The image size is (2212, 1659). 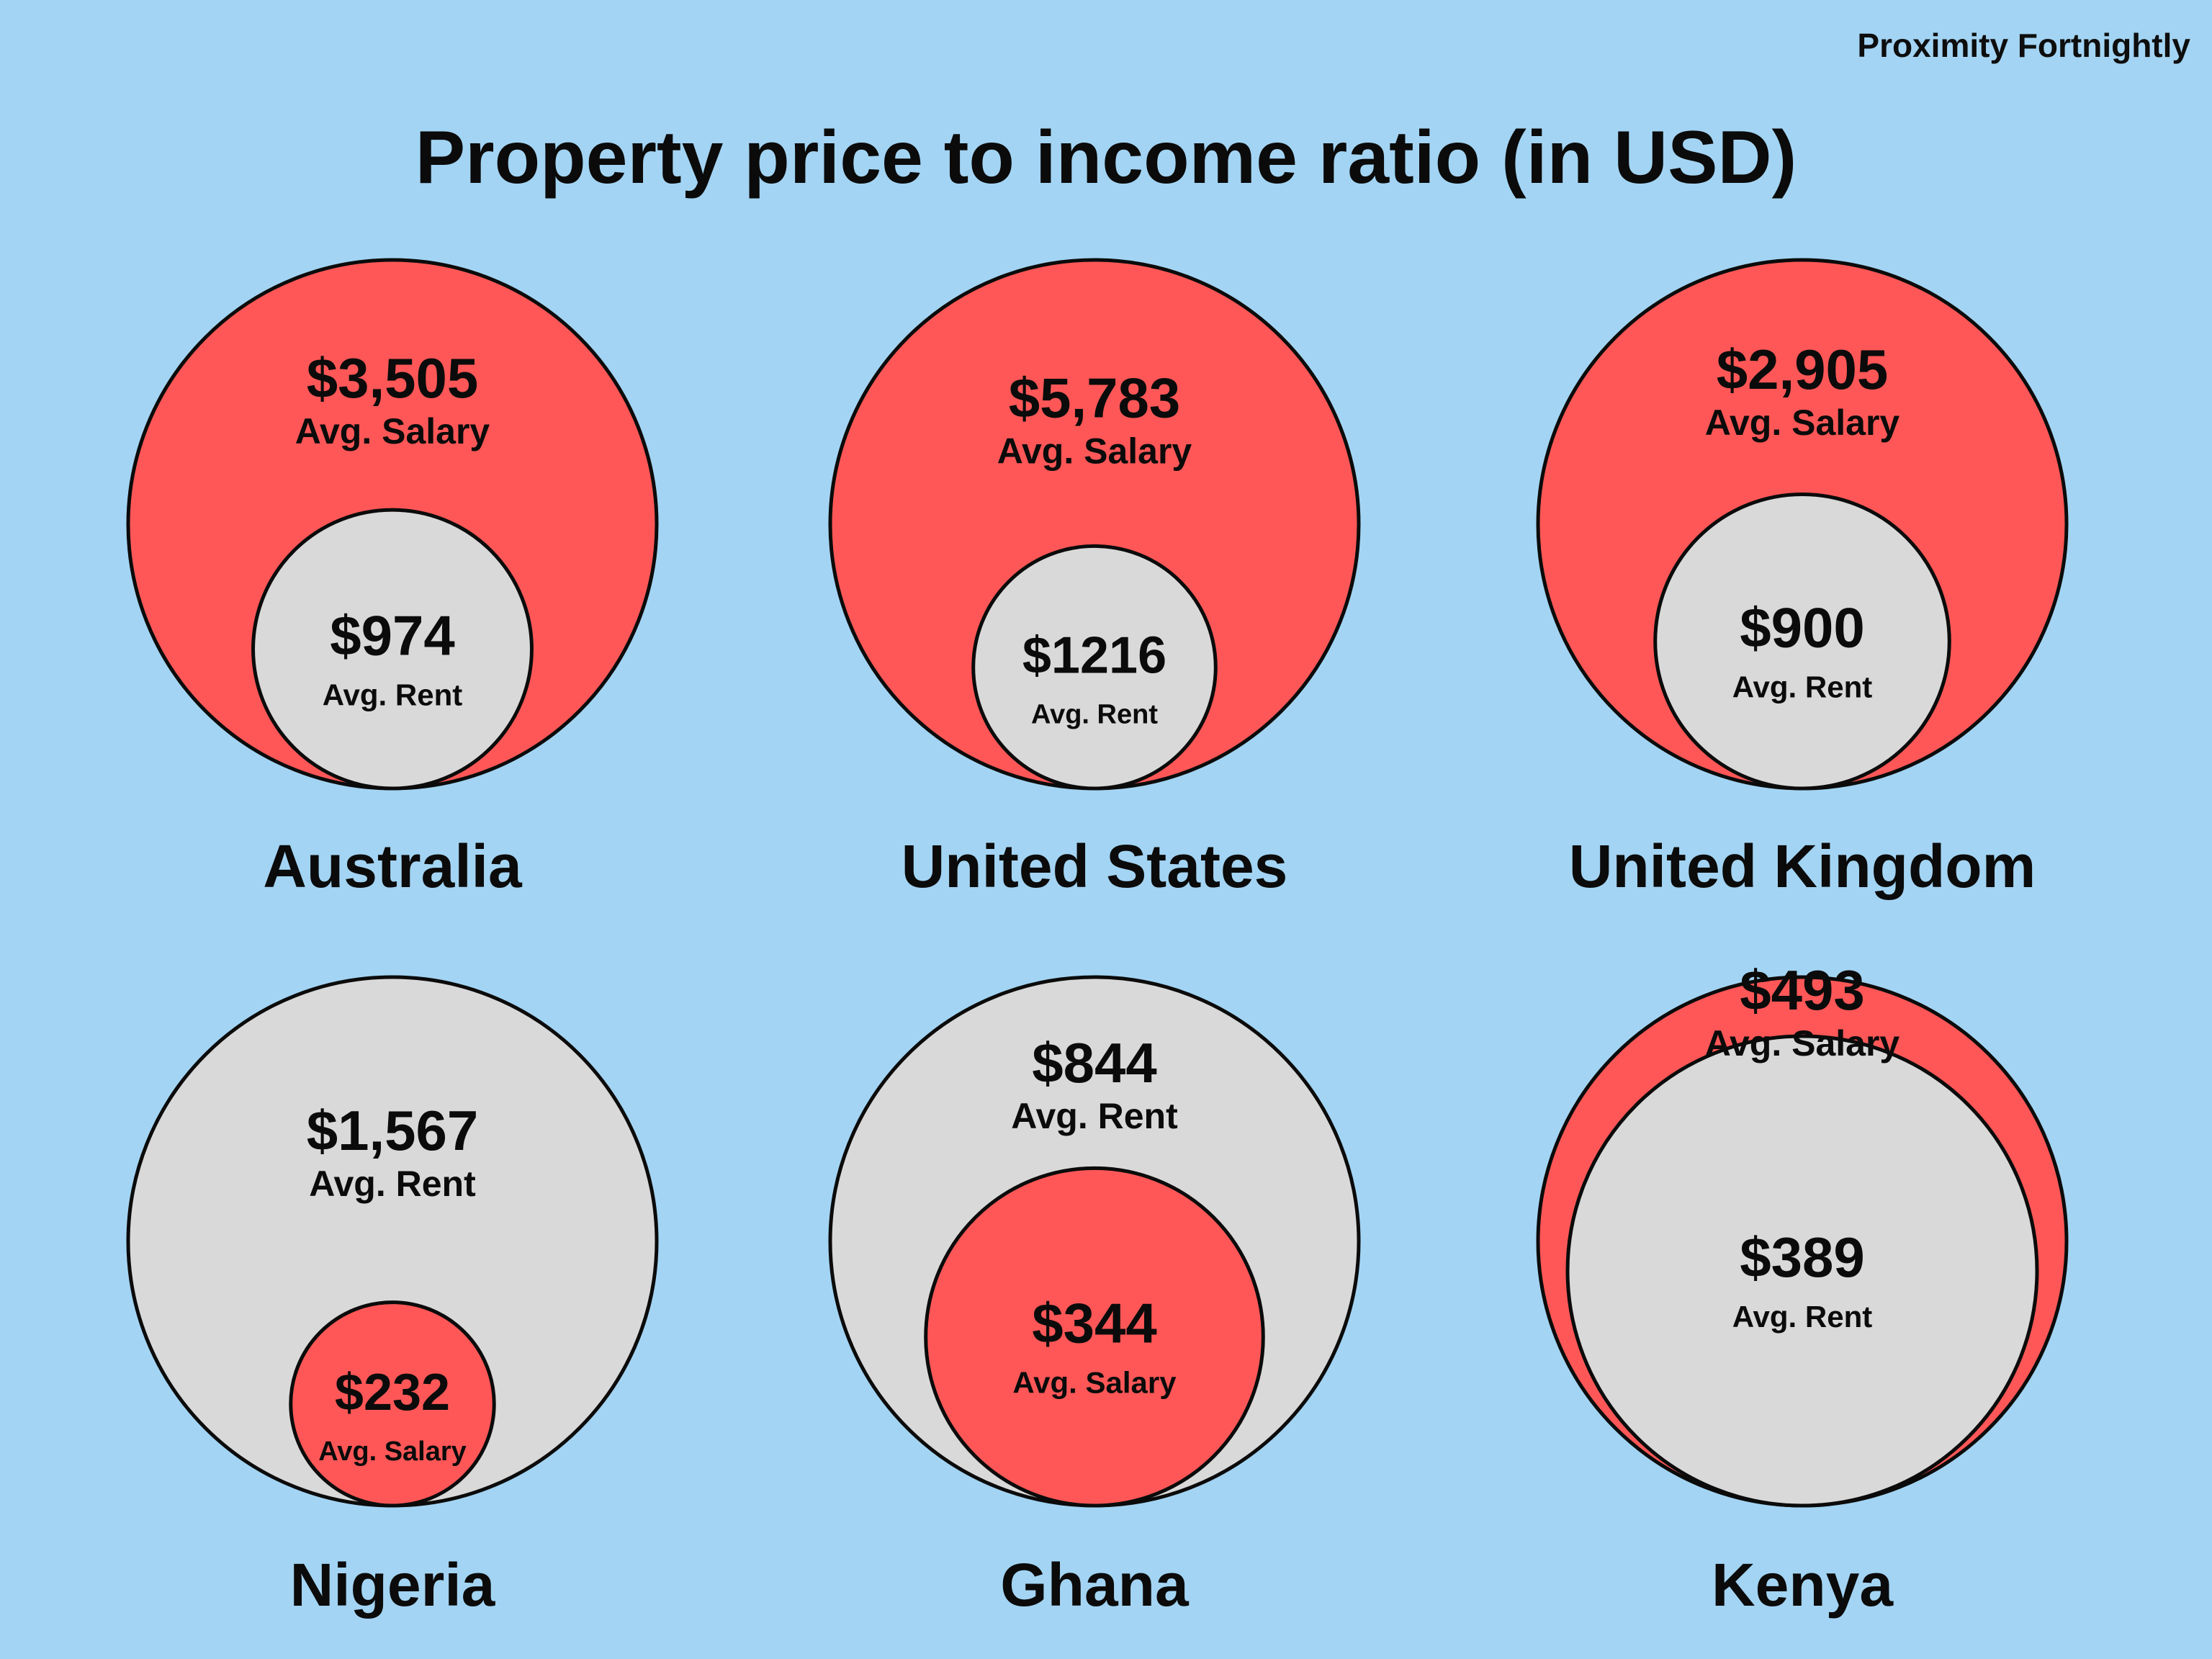 I want to click on value-label-salary: $2,905, so click(x=1803, y=370).